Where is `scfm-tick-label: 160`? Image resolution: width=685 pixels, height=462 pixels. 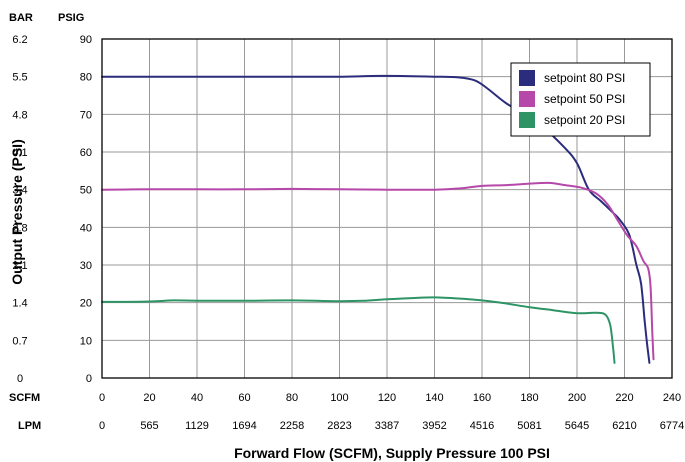 scfm-tick-label: 160 is located at coordinates (482, 398).